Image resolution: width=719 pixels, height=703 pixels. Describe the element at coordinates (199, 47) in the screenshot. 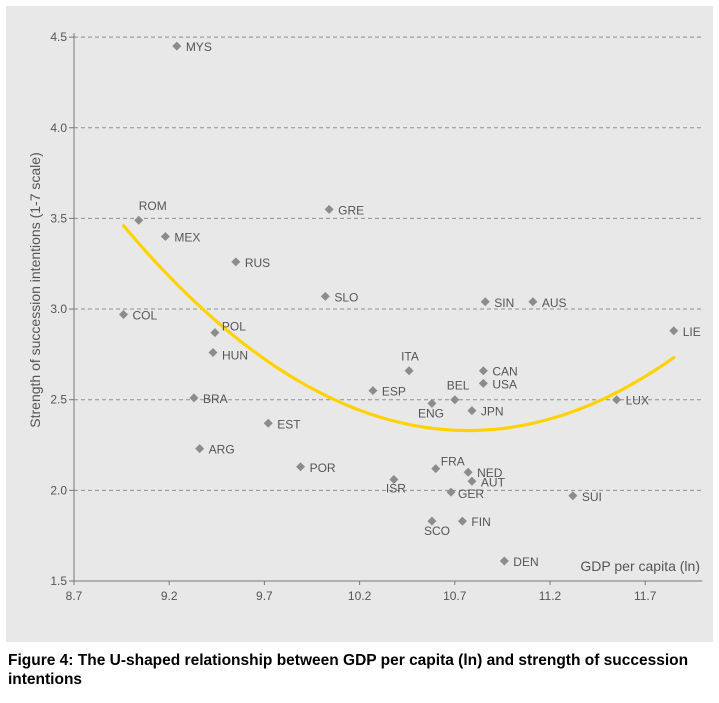

I see `point-label-mys: MYS` at that location.